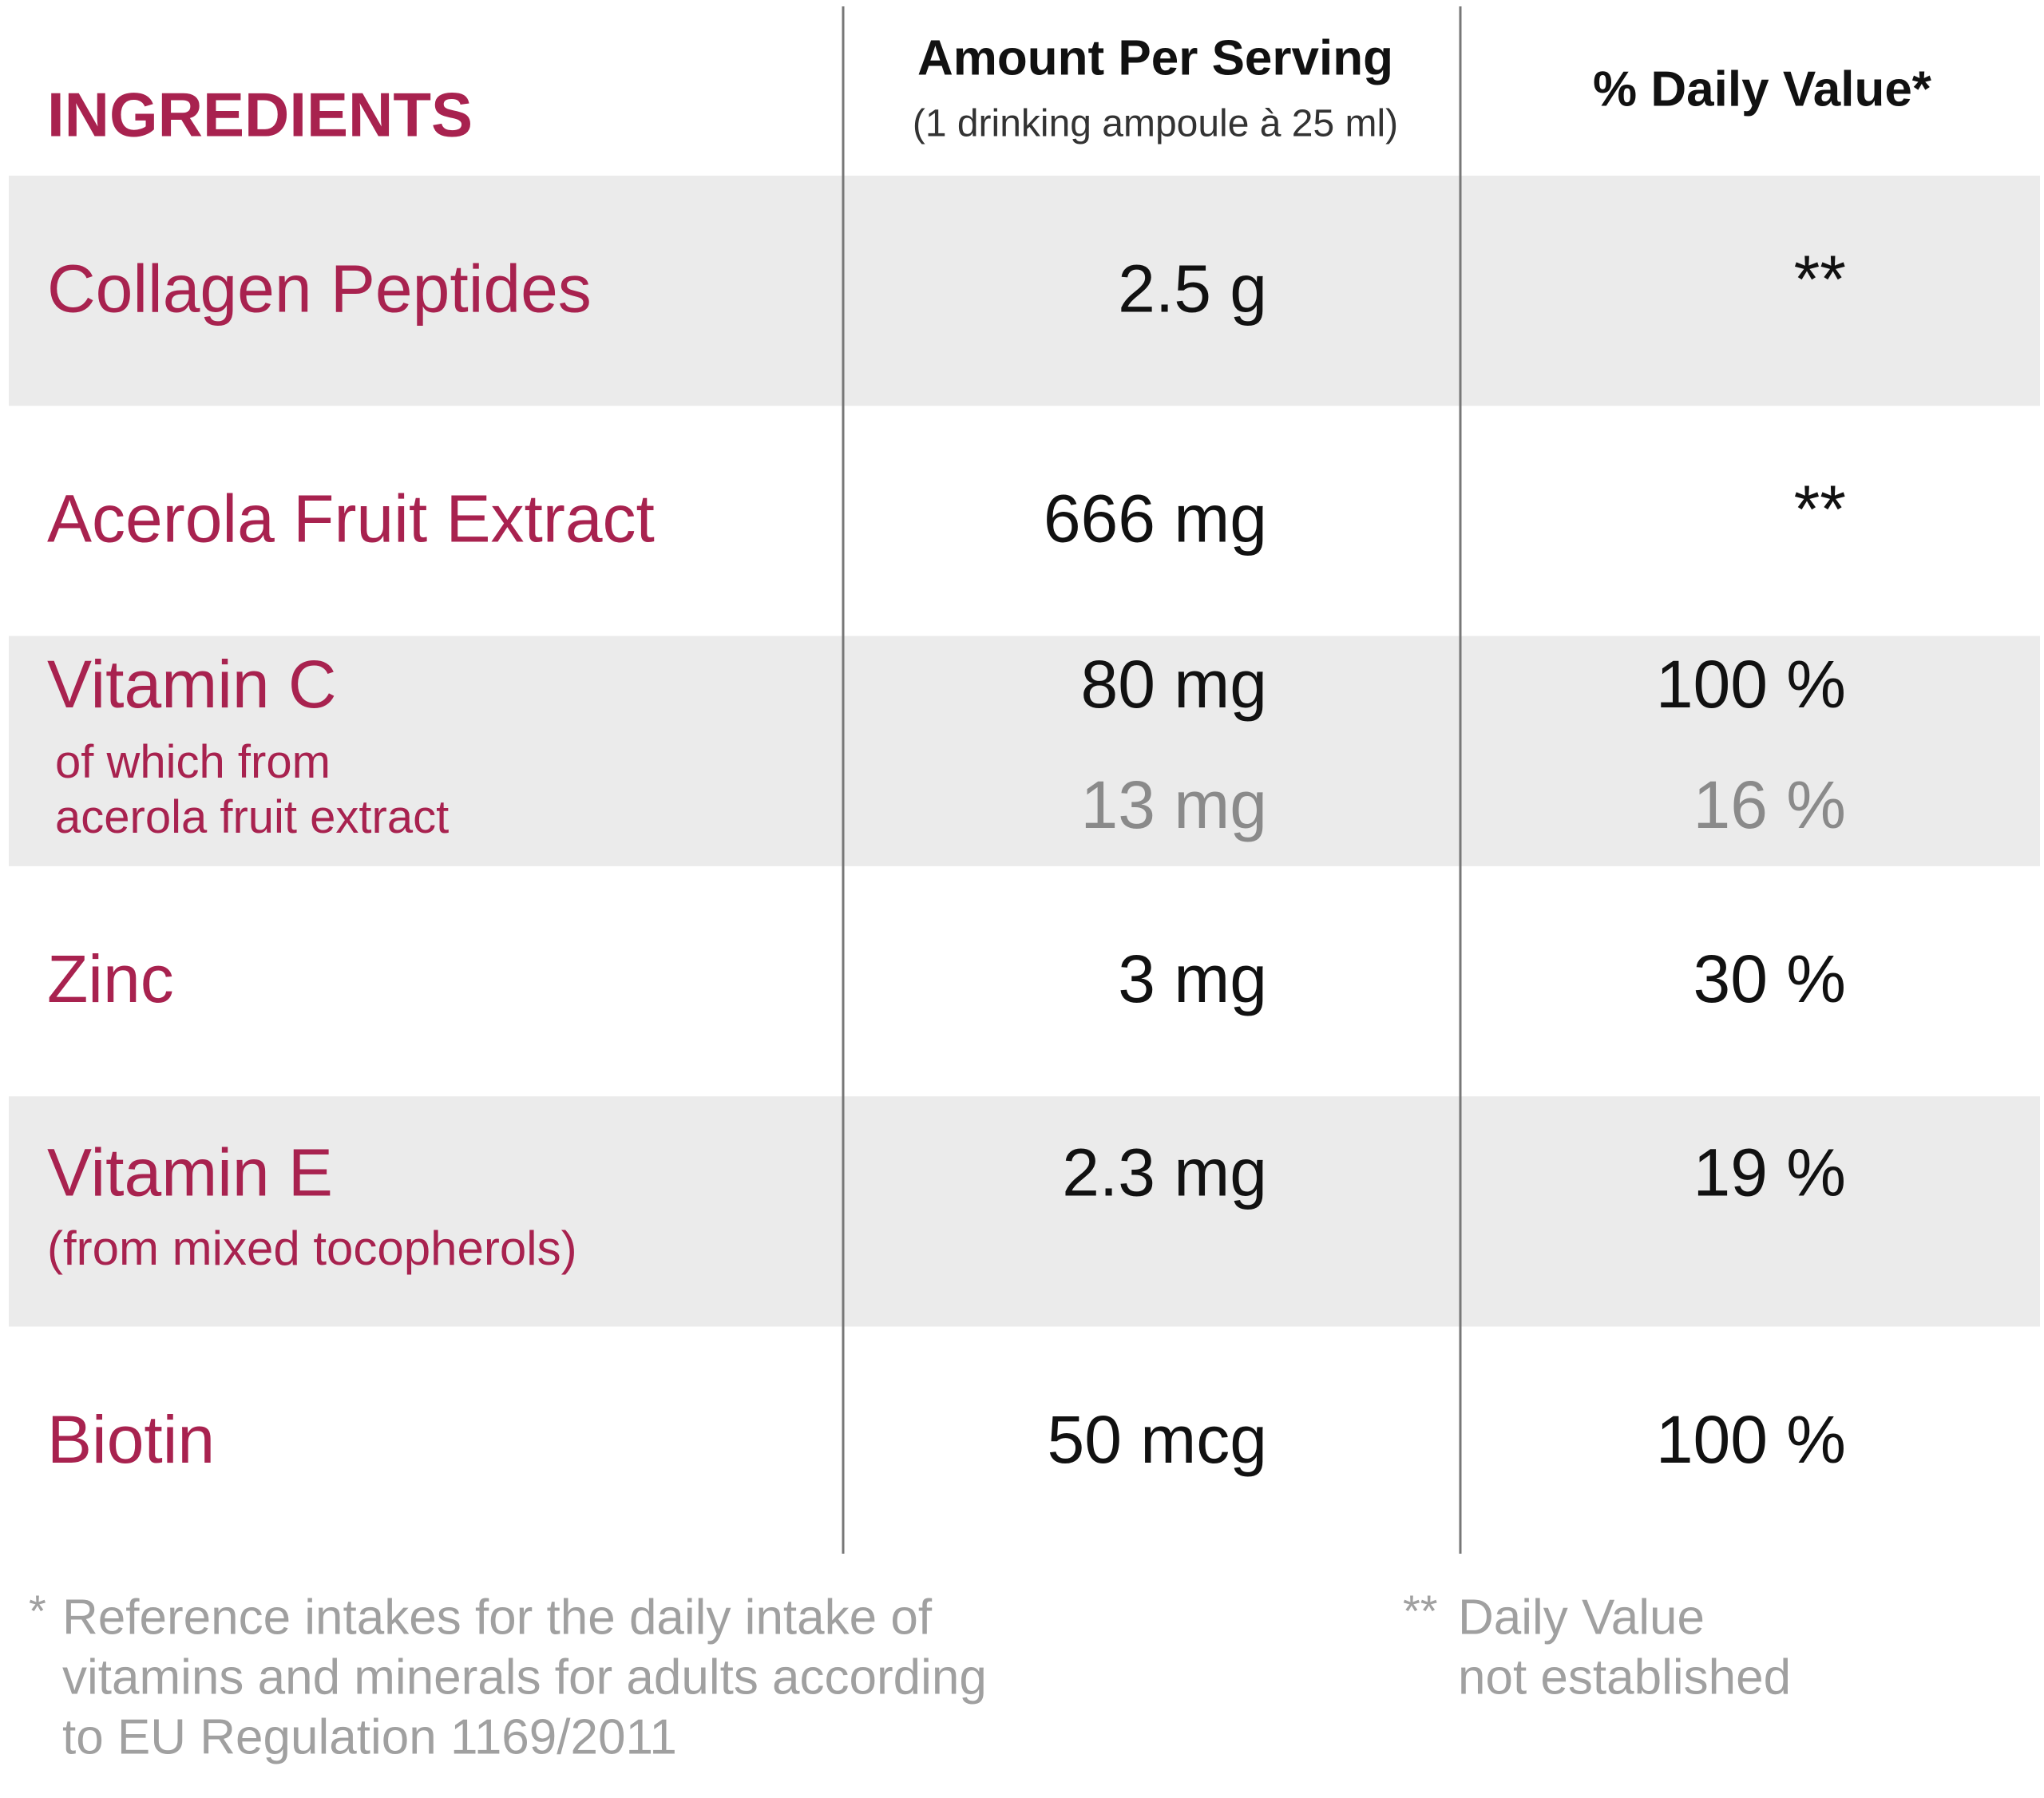  I want to click on sub-daily-value: 16 %, so click(1769, 805).